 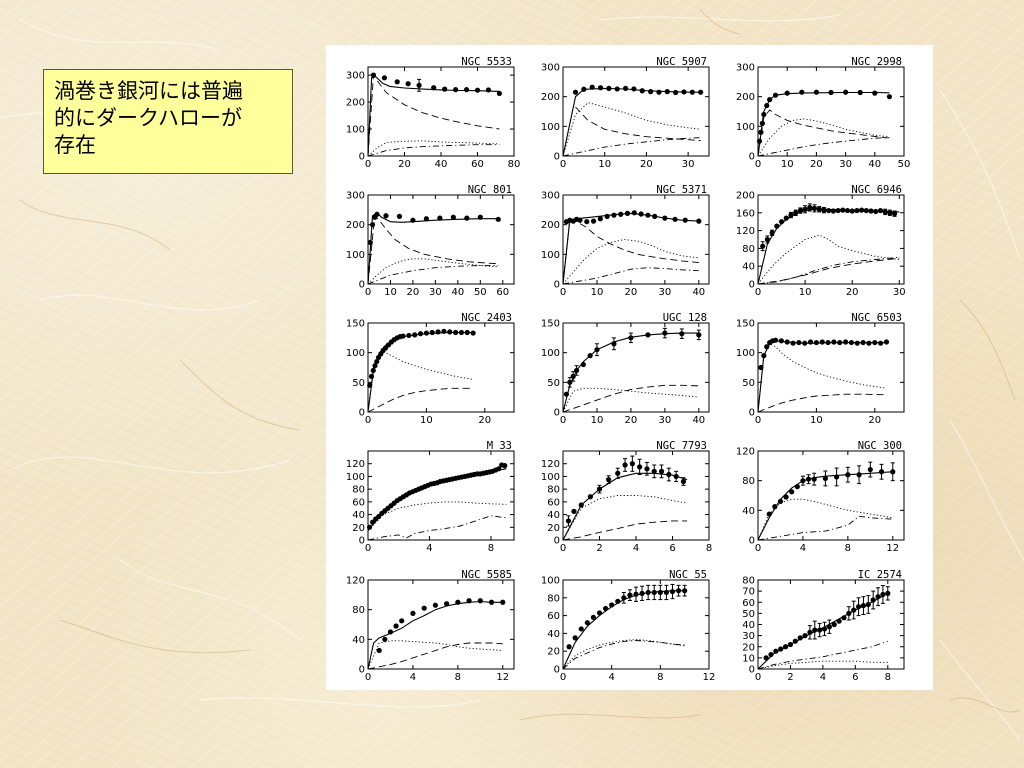 What do you see at coordinates (553, 383) in the screenshot?
I see `y-tick-label: 50` at bounding box center [553, 383].